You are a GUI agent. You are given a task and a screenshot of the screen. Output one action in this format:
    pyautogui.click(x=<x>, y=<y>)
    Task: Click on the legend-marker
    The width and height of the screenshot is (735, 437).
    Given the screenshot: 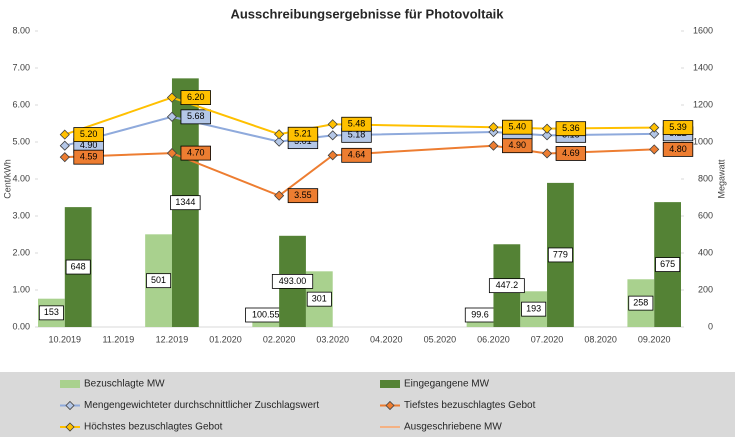 What is the action you would take?
    pyautogui.click(x=70, y=427)
    